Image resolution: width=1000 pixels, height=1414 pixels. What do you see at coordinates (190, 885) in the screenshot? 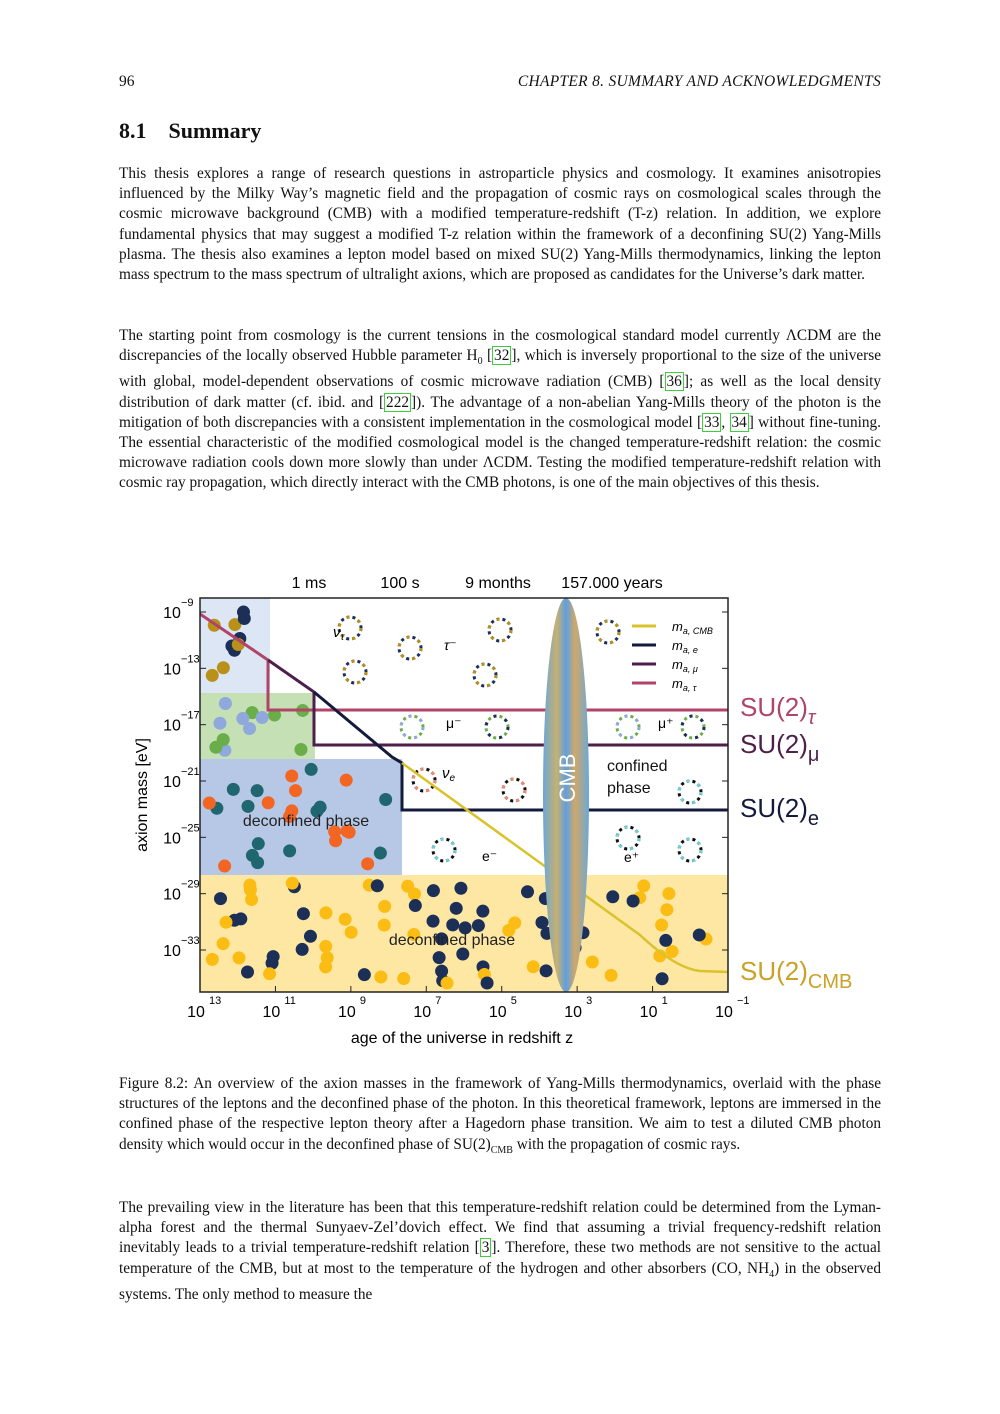
I see `y-tick-exponent: −29` at bounding box center [190, 885].